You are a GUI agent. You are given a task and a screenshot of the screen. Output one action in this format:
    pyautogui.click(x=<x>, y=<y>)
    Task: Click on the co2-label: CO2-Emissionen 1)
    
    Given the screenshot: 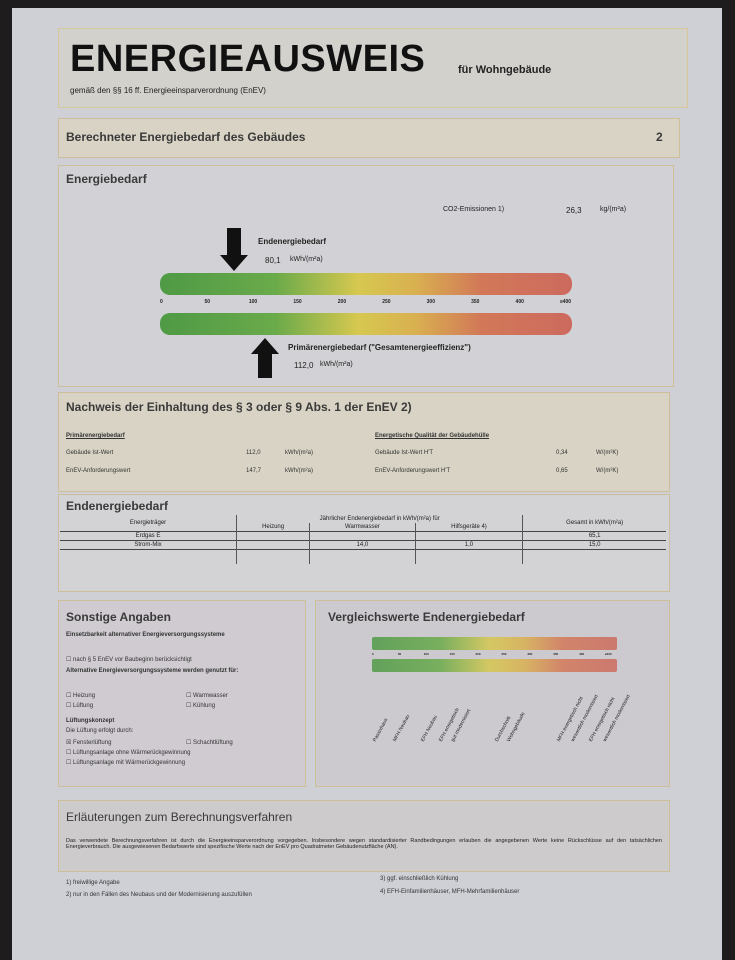 What is the action you would take?
    pyautogui.click(x=474, y=209)
    